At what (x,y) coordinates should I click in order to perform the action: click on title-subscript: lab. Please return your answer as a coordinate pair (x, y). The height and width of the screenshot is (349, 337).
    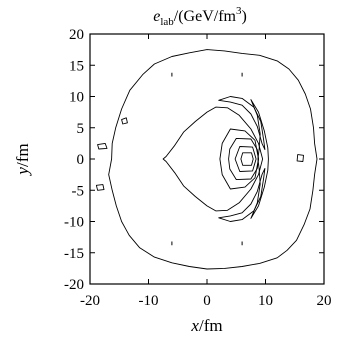
    Looking at the image, I should click on (167, 22).